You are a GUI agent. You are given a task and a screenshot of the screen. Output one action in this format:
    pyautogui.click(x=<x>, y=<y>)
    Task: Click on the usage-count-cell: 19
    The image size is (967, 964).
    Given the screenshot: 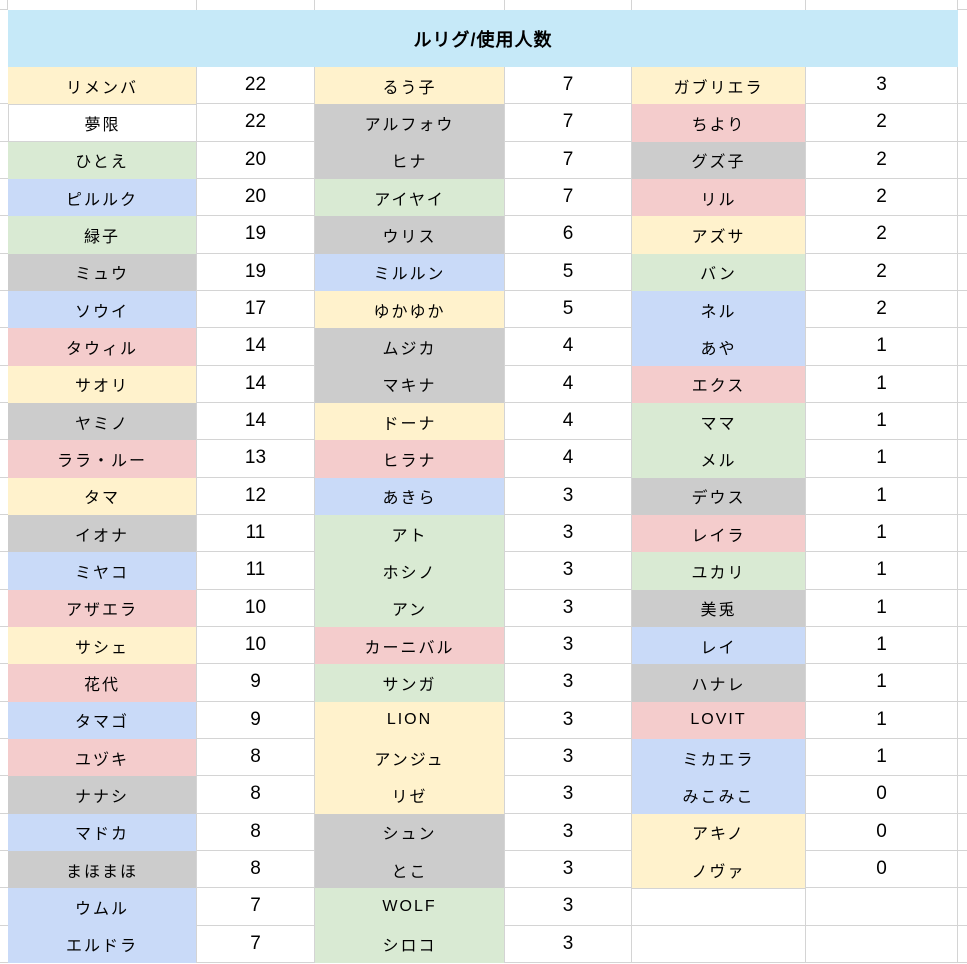 What is the action you would take?
    pyautogui.click(x=256, y=272)
    